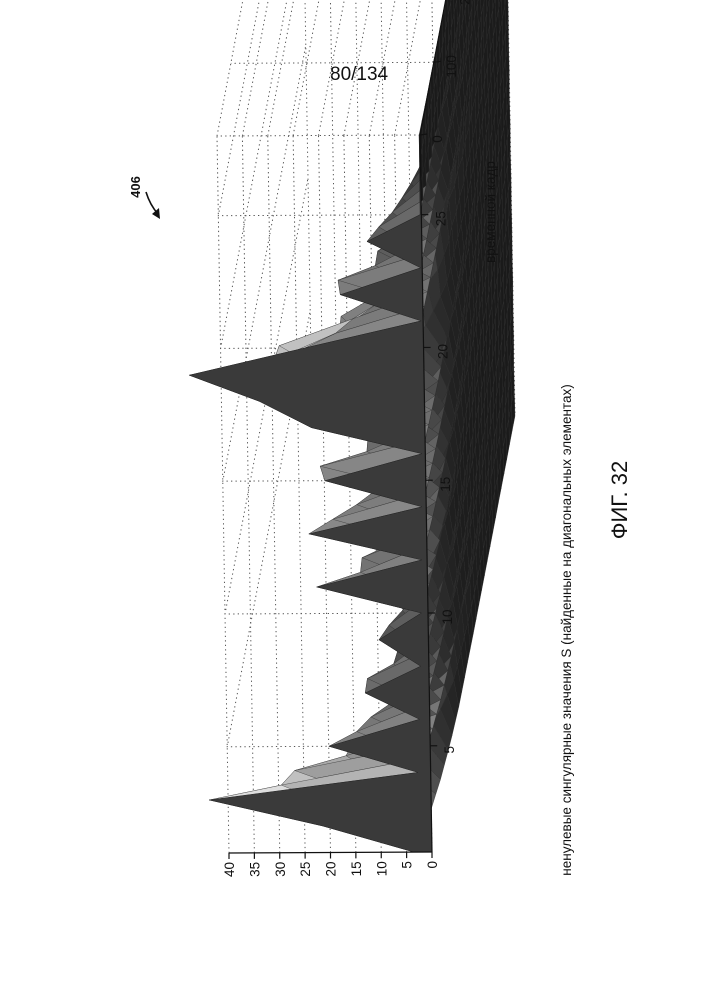  What do you see at coordinates (451, 66) in the screenshot?
I see `time-axis-tick-label: 100` at bounding box center [451, 66].